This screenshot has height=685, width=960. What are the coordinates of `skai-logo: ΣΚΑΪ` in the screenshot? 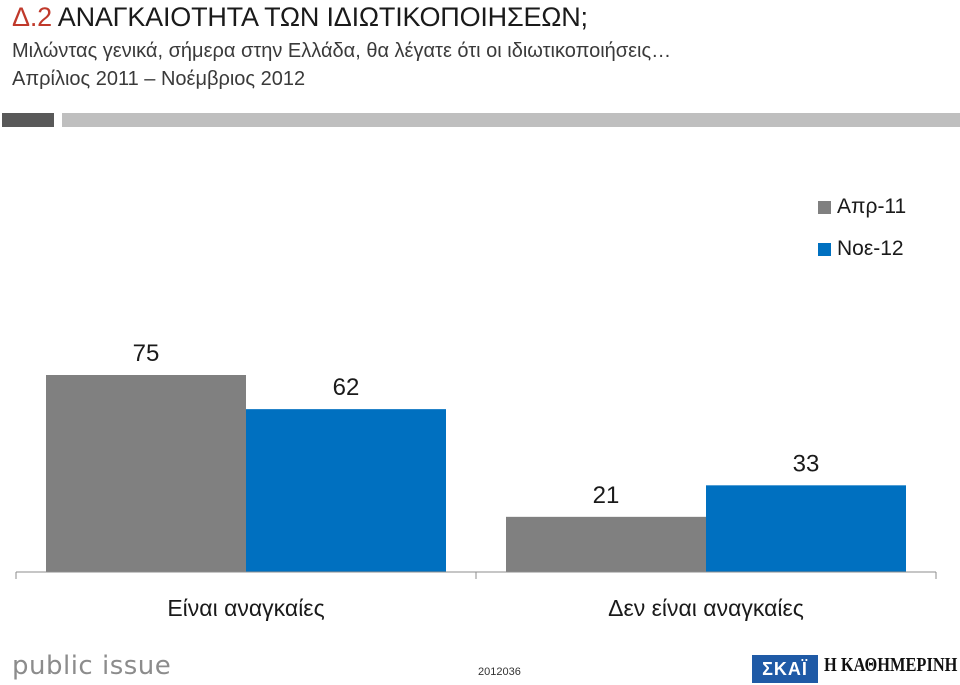 It's located at (785, 669).